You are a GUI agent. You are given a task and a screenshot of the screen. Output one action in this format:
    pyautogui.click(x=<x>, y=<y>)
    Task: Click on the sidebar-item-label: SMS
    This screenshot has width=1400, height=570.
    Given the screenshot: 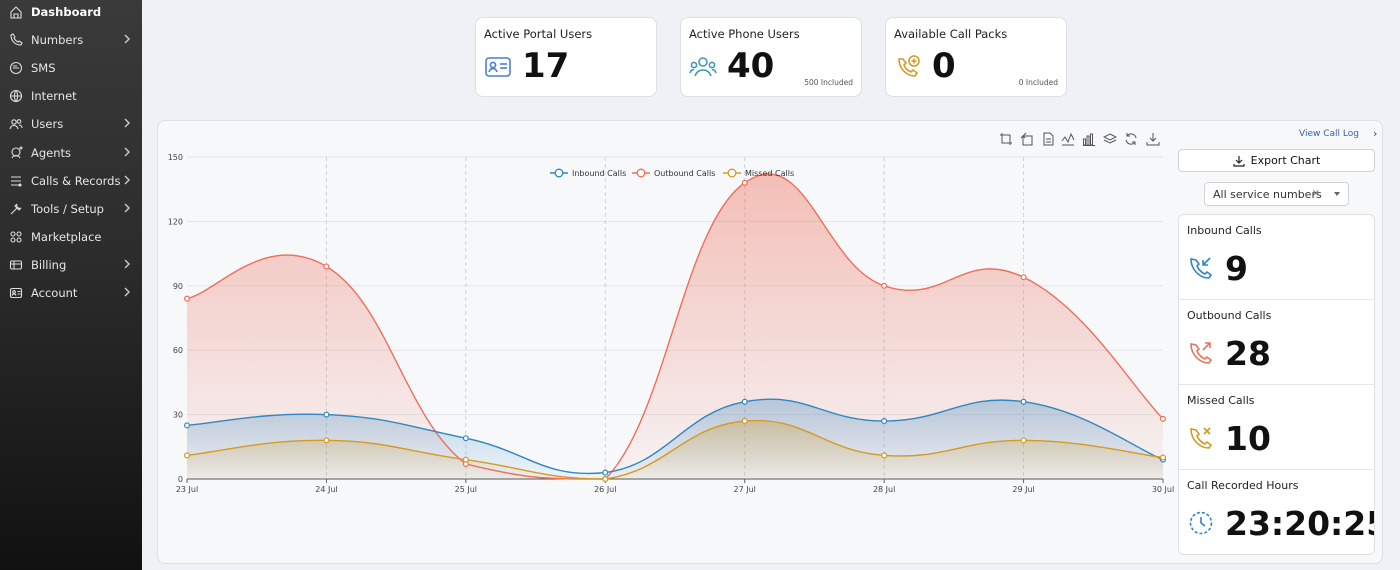 What is the action you would take?
    pyautogui.click(x=43, y=68)
    